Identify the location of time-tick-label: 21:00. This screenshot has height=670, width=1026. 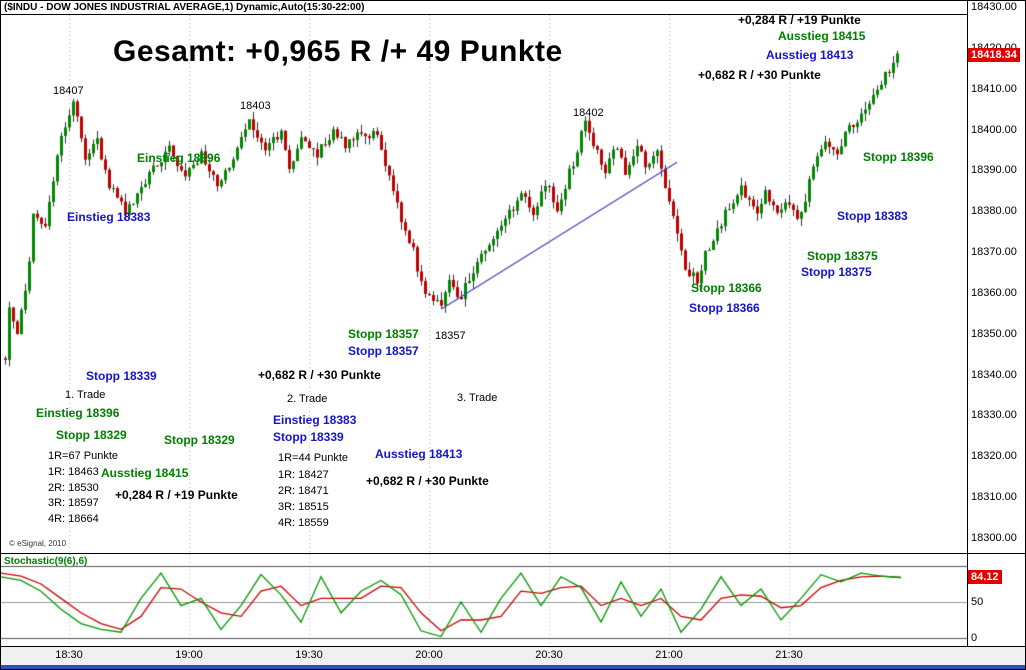
(669, 655).